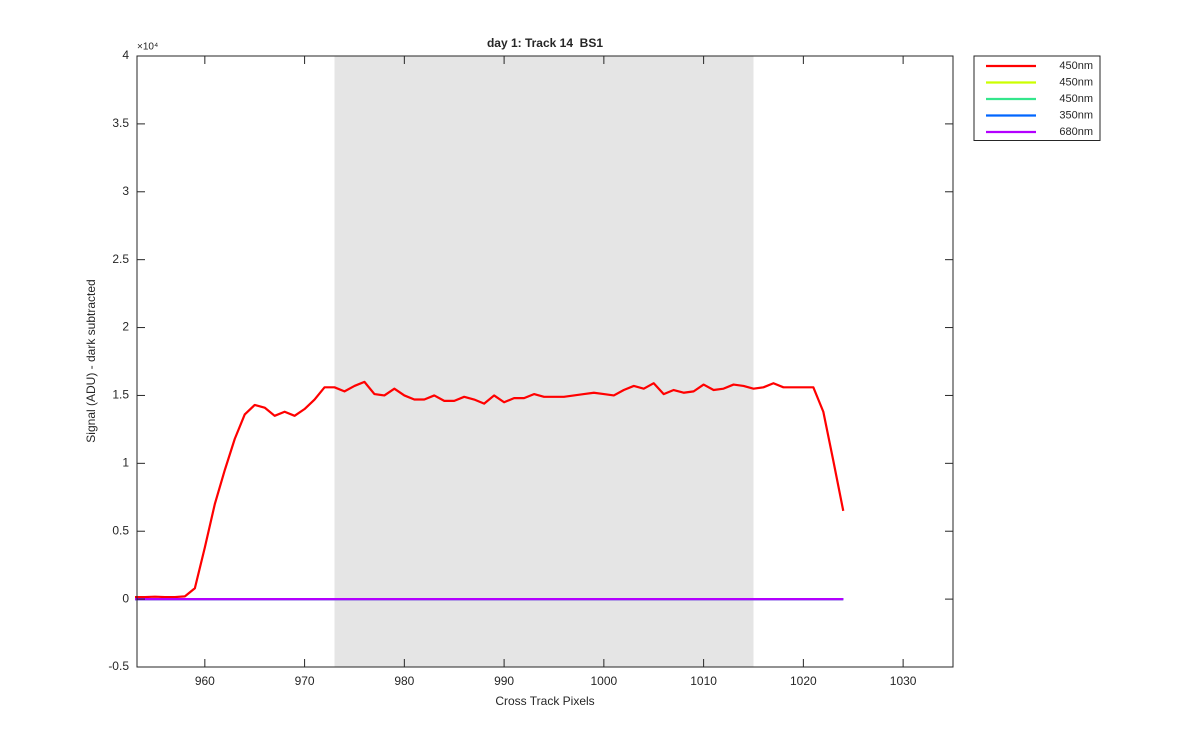 The height and width of the screenshot is (750, 1200). I want to click on y-multiplier: ×10⁴, so click(147, 47).